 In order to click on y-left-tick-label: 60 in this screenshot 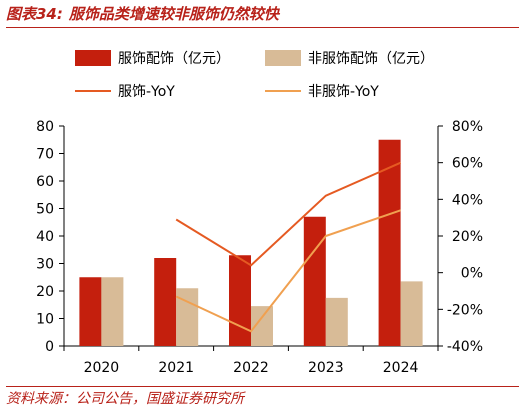, I will do `click(45, 182)`.